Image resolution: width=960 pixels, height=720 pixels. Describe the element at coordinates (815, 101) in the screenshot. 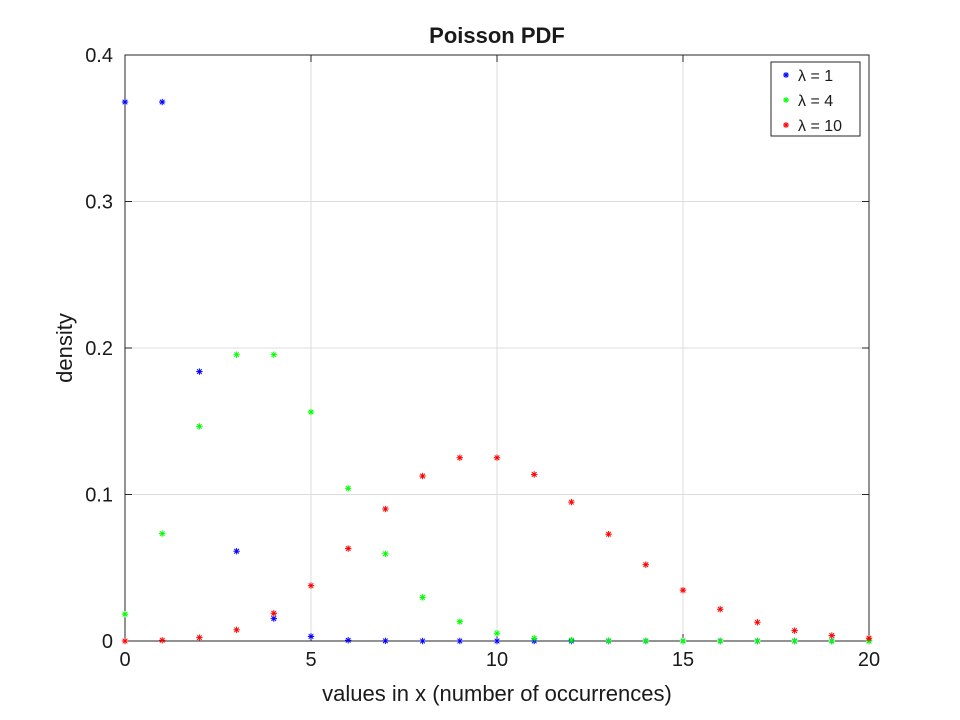

I see `legend-label: λ = 4` at that location.